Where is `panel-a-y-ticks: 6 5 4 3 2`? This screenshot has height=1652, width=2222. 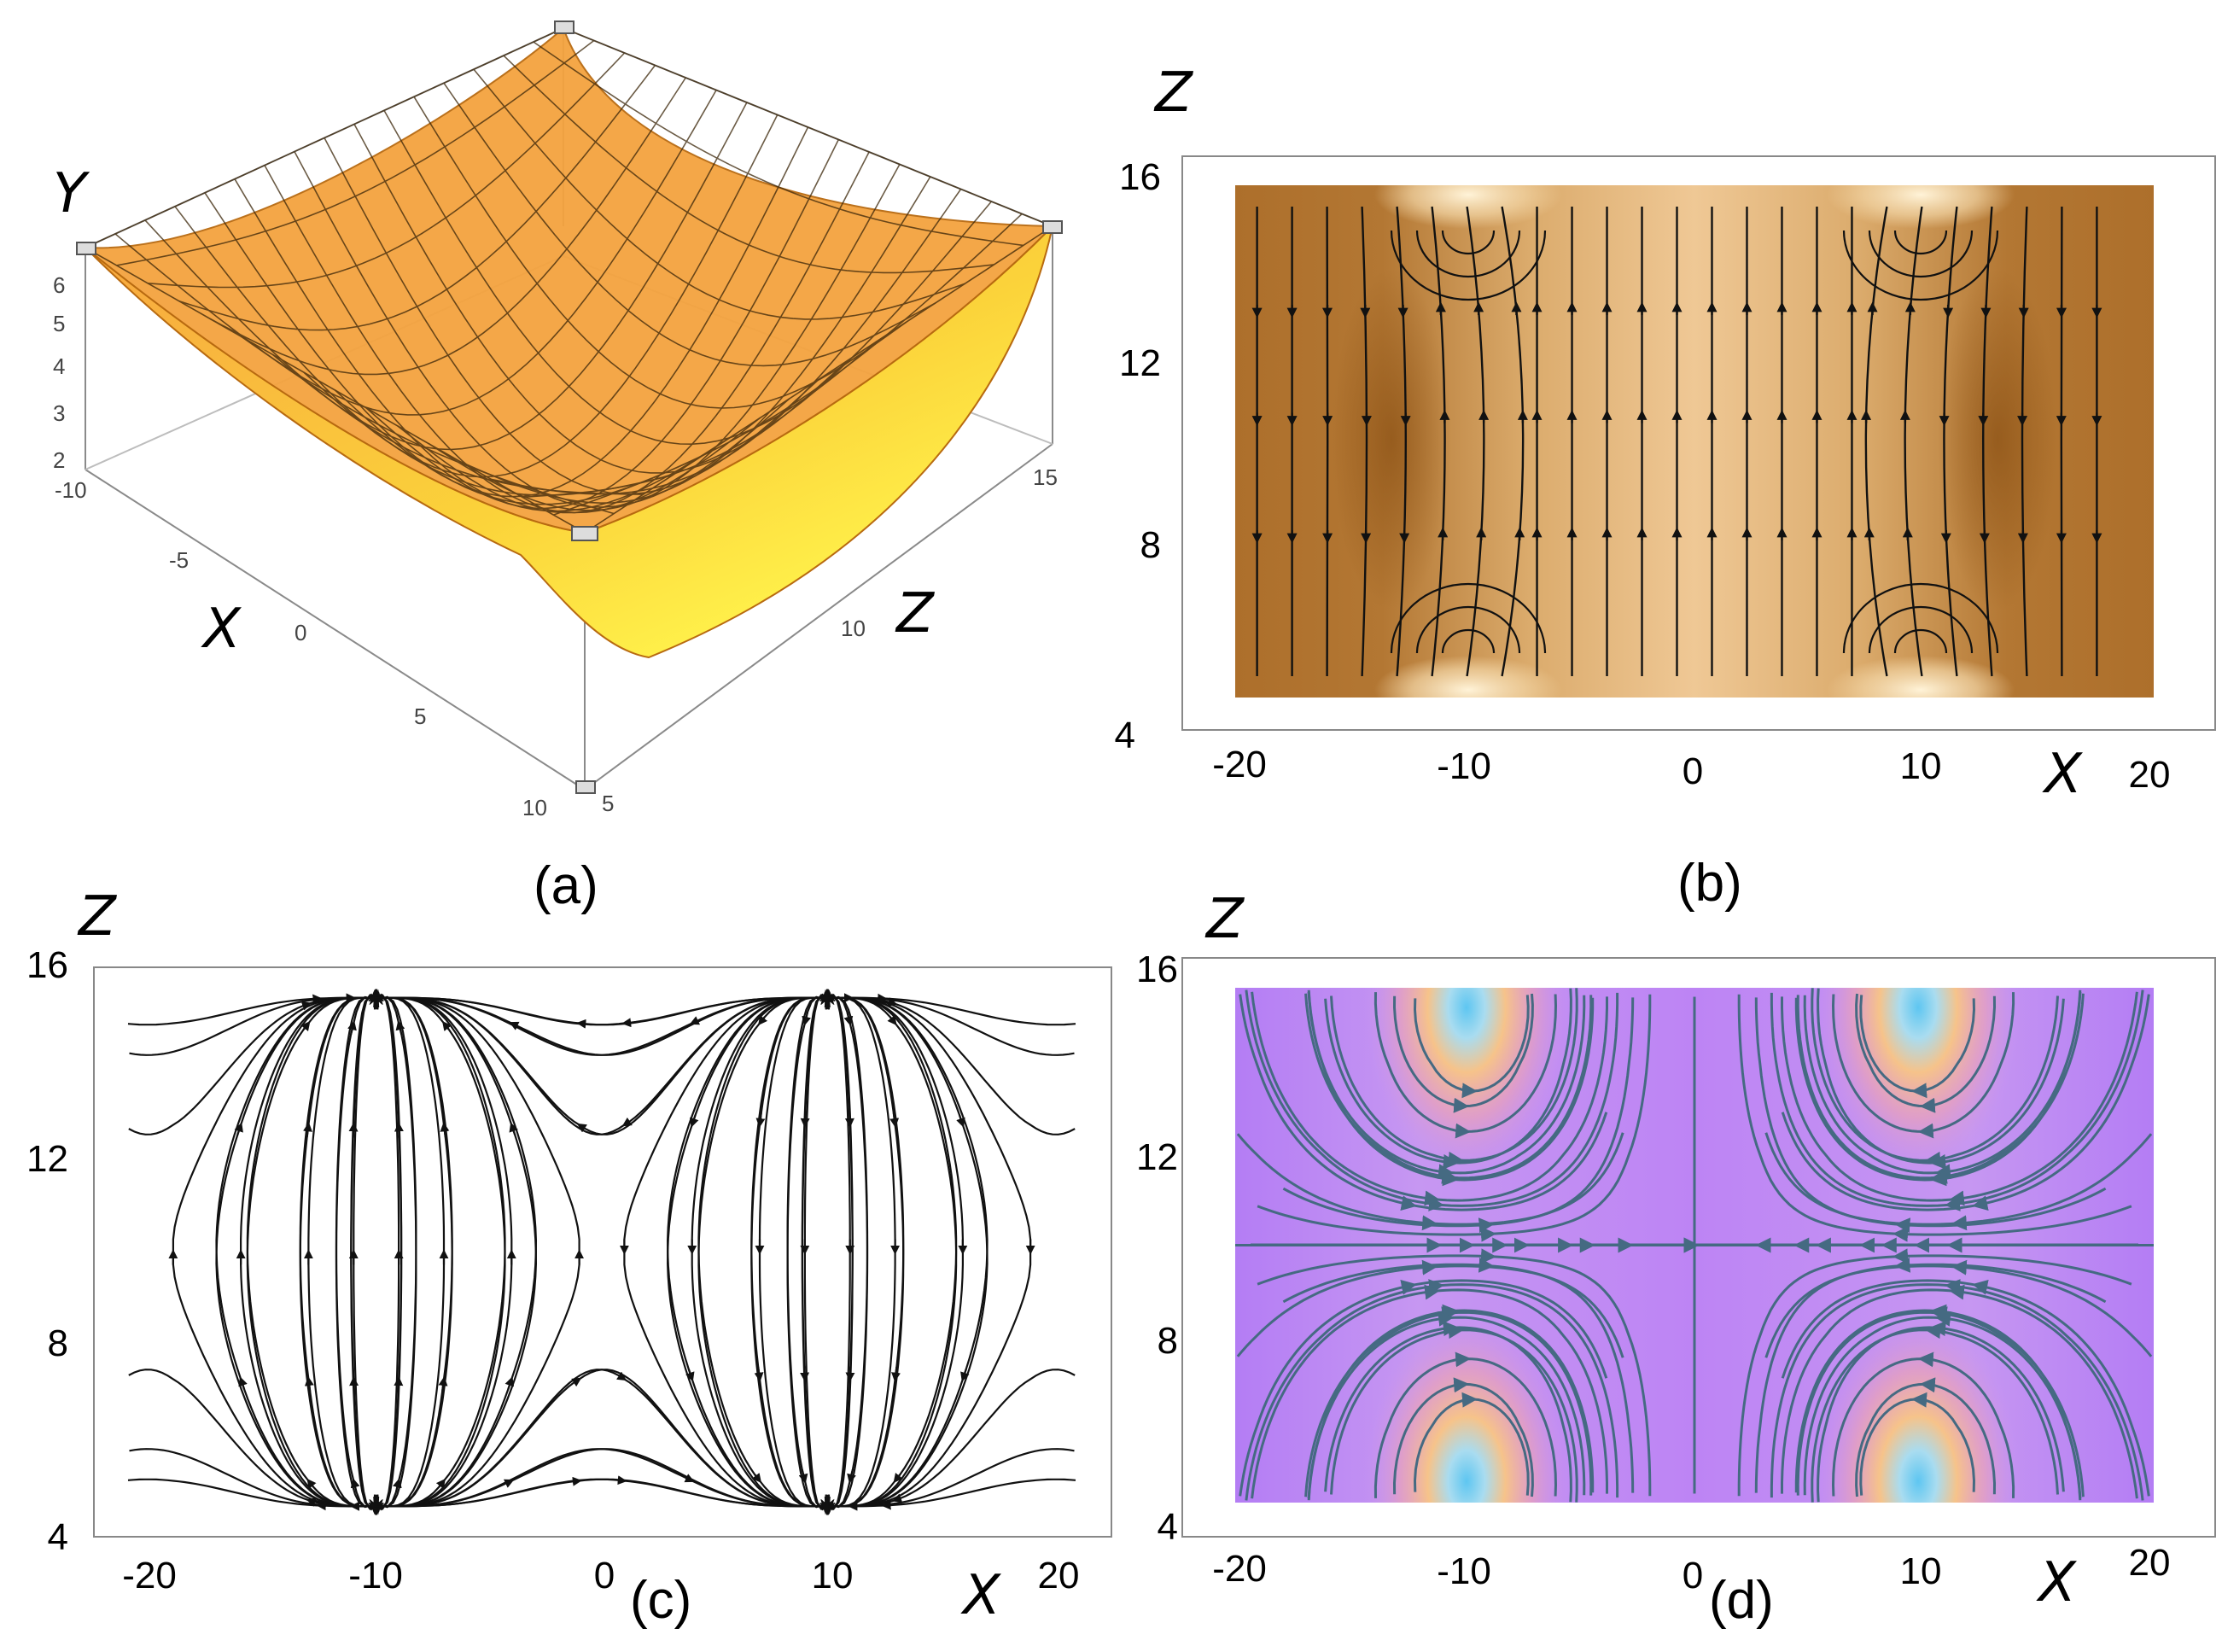 panel-a-y-ticks: 6 5 4 3 2 is located at coordinates (59, 372).